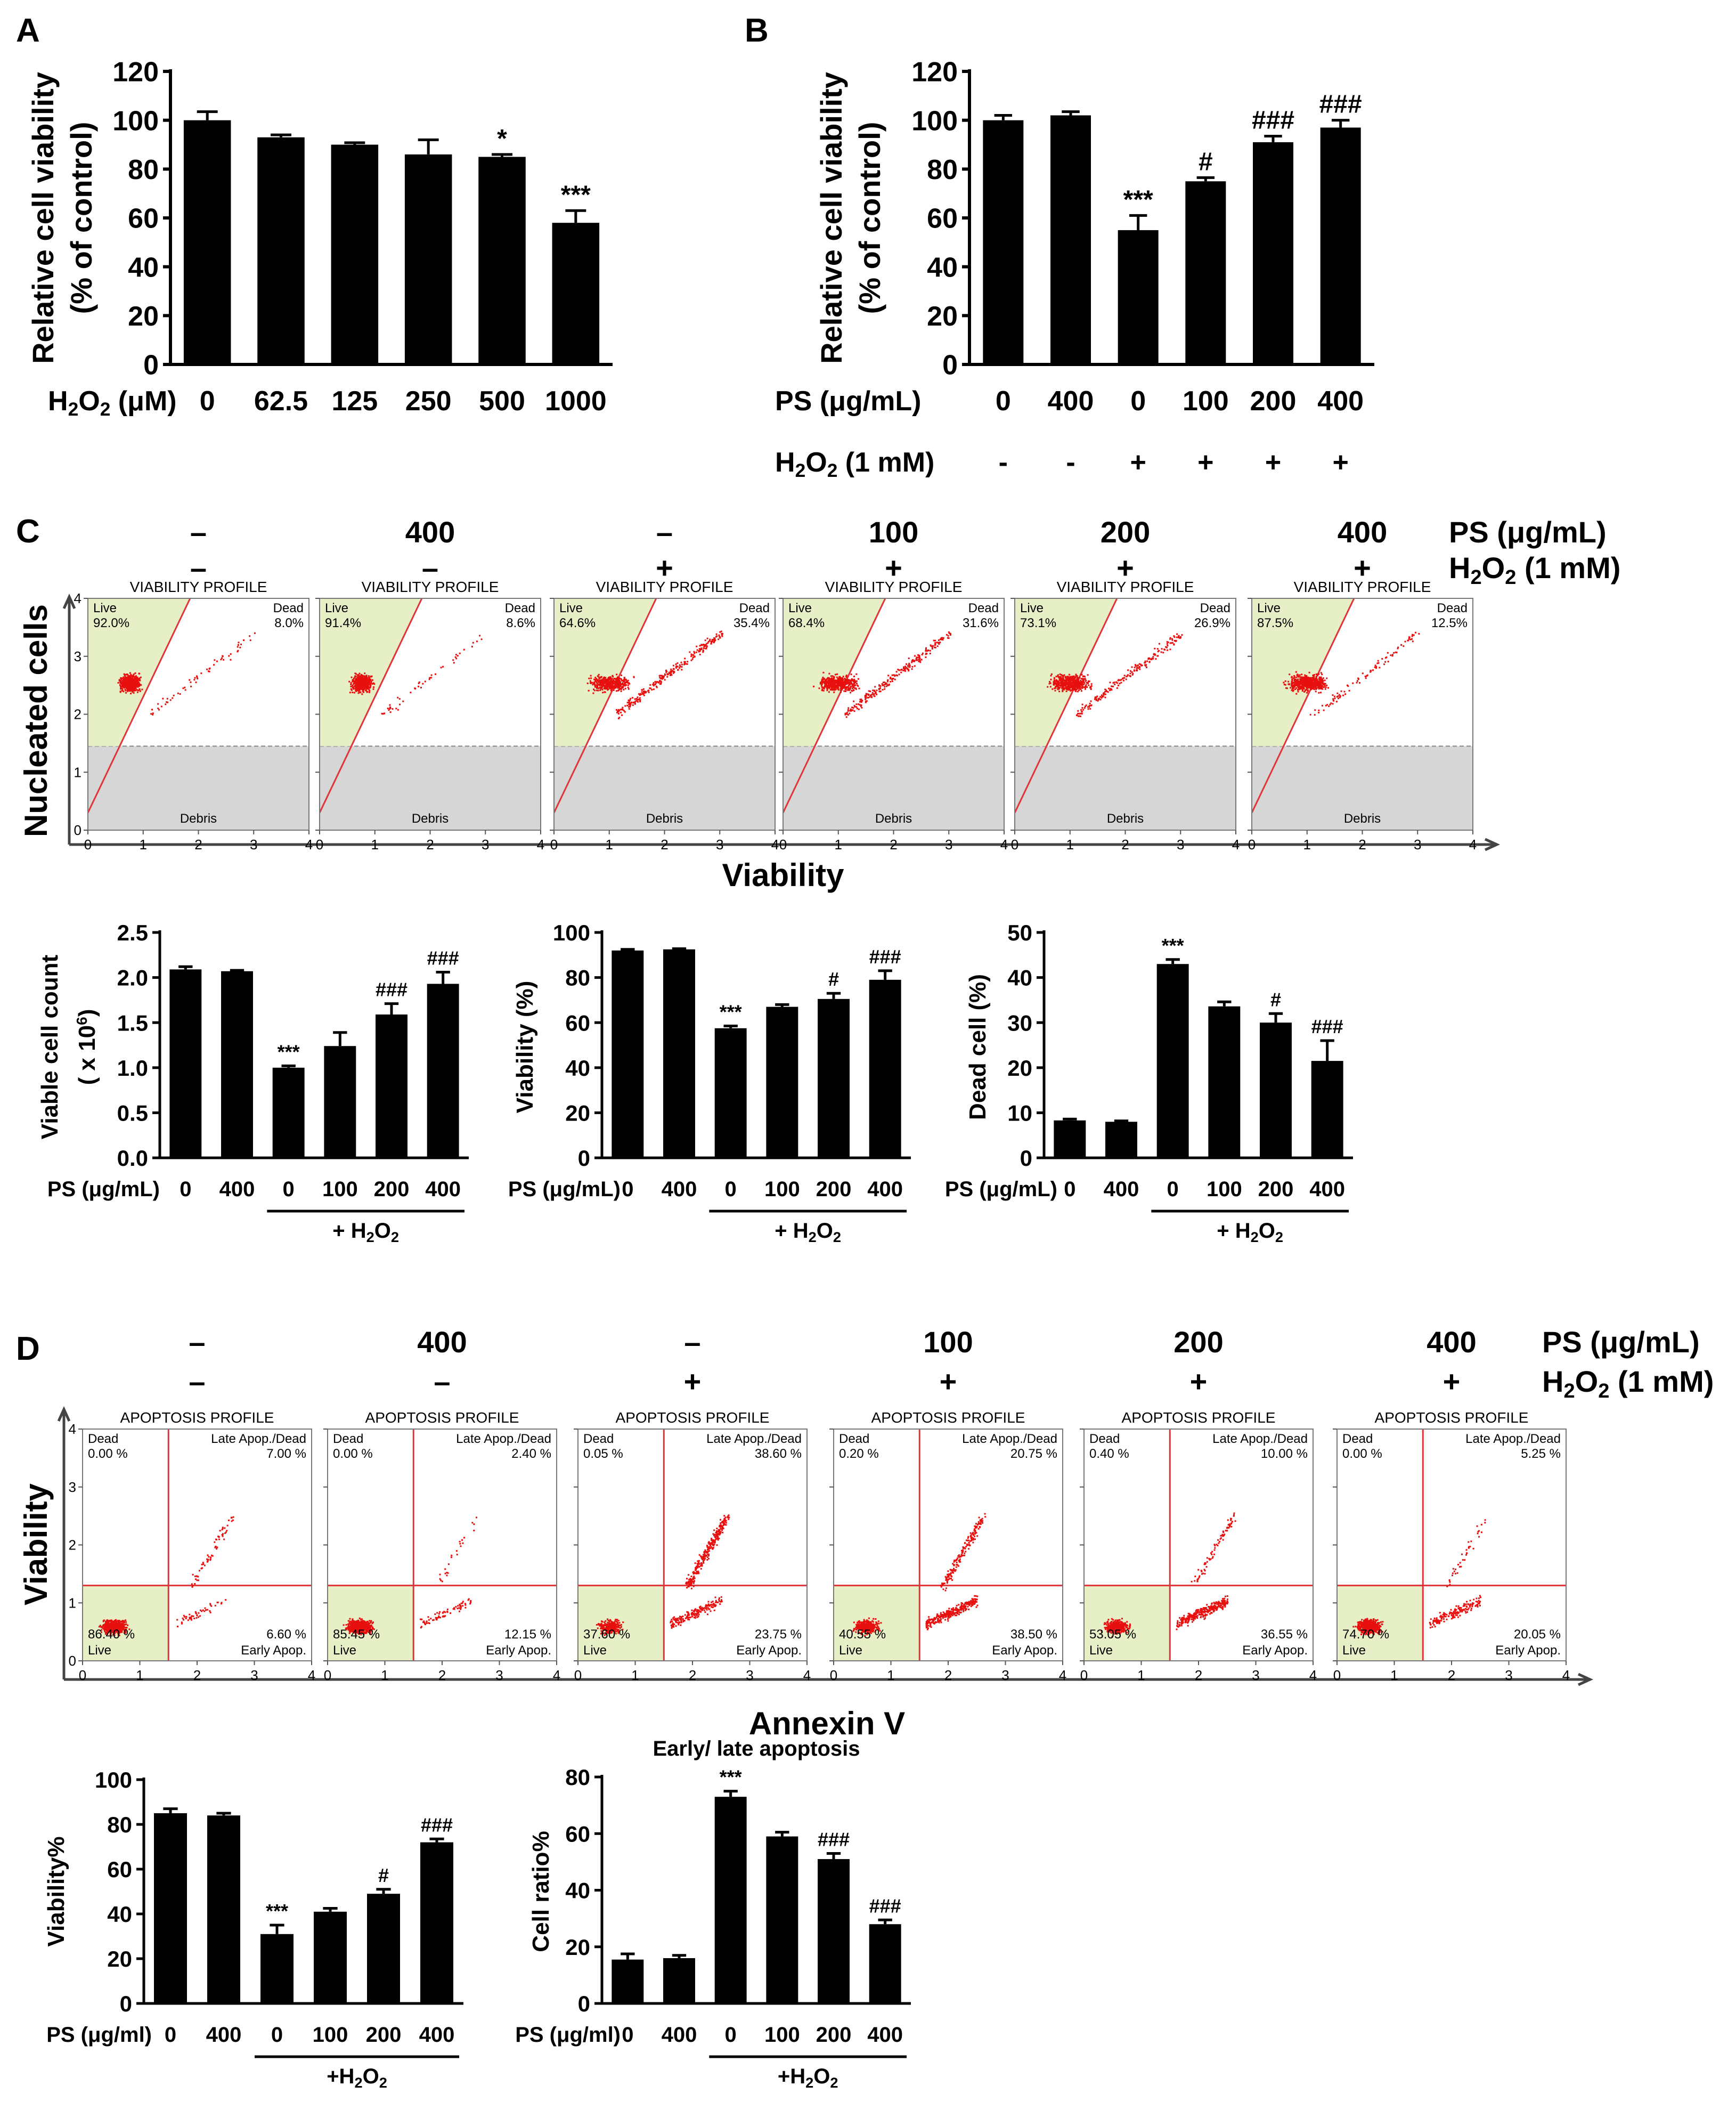 This screenshot has height=2110, width=1736. What do you see at coordinates (119, 1870) in the screenshot?
I see `y-tick-label: 60` at bounding box center [119, 1870].